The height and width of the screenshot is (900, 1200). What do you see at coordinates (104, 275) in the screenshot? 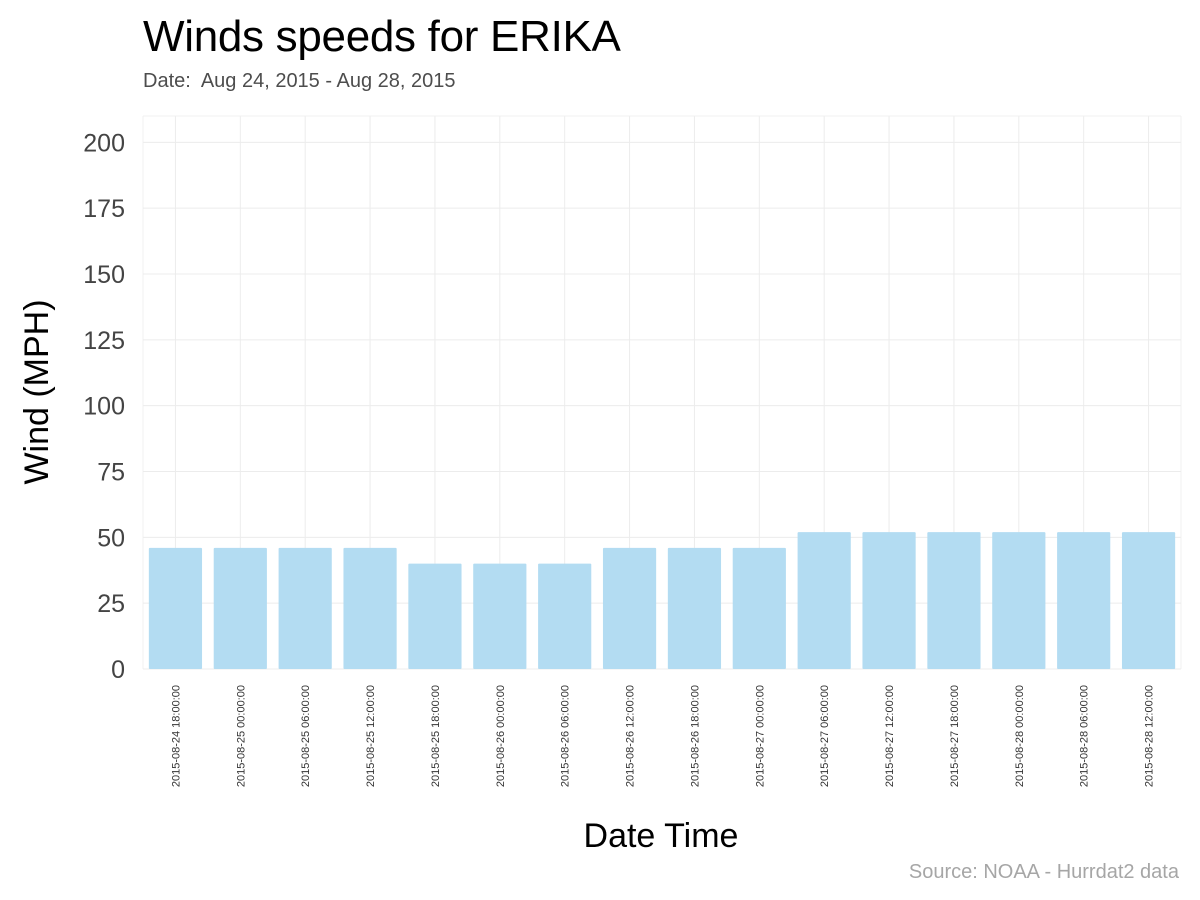
I see `y-tick-label: 150` at bounding box center [104, 275].